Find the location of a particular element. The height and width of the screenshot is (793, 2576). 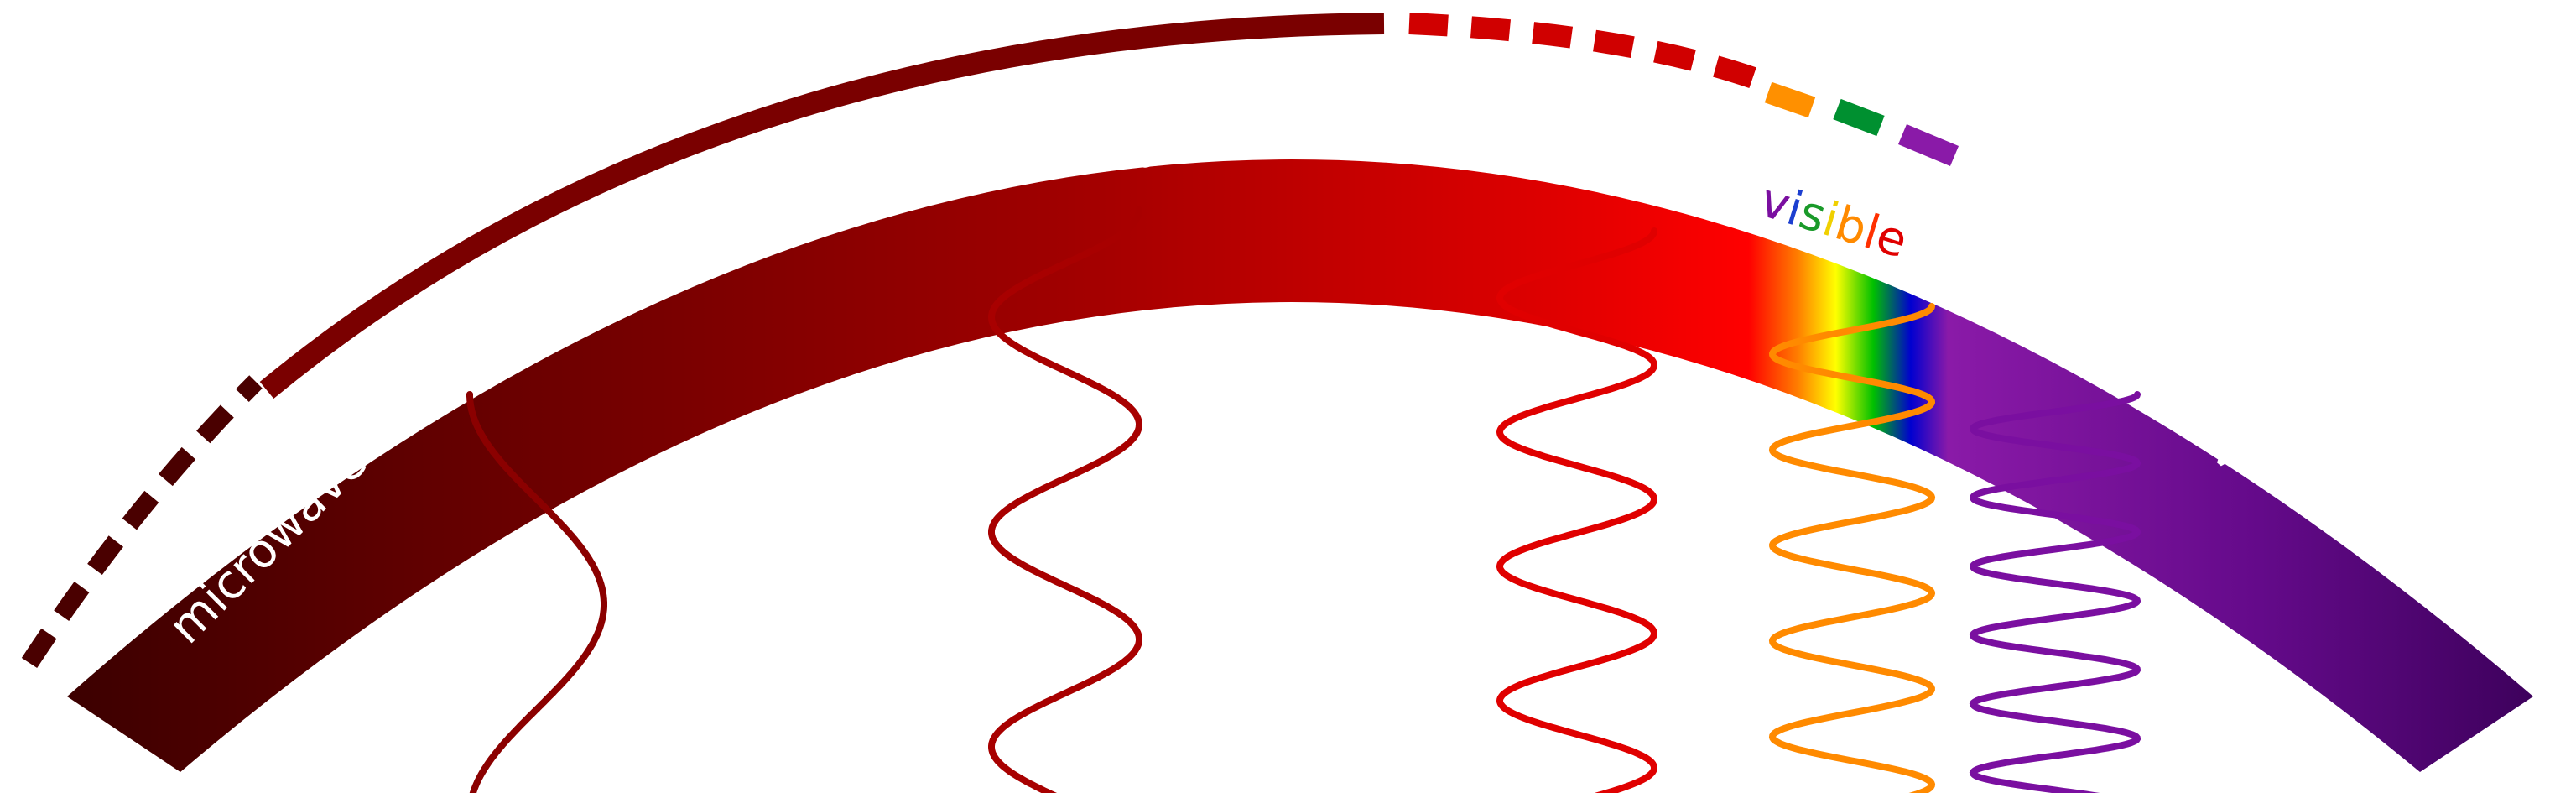

wave-visible is located at coordinates (1852, 548).